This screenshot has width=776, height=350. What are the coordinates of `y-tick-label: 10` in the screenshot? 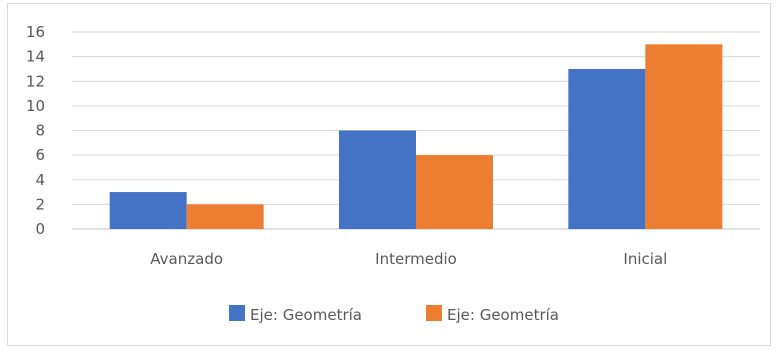 It's located at (35, 106).